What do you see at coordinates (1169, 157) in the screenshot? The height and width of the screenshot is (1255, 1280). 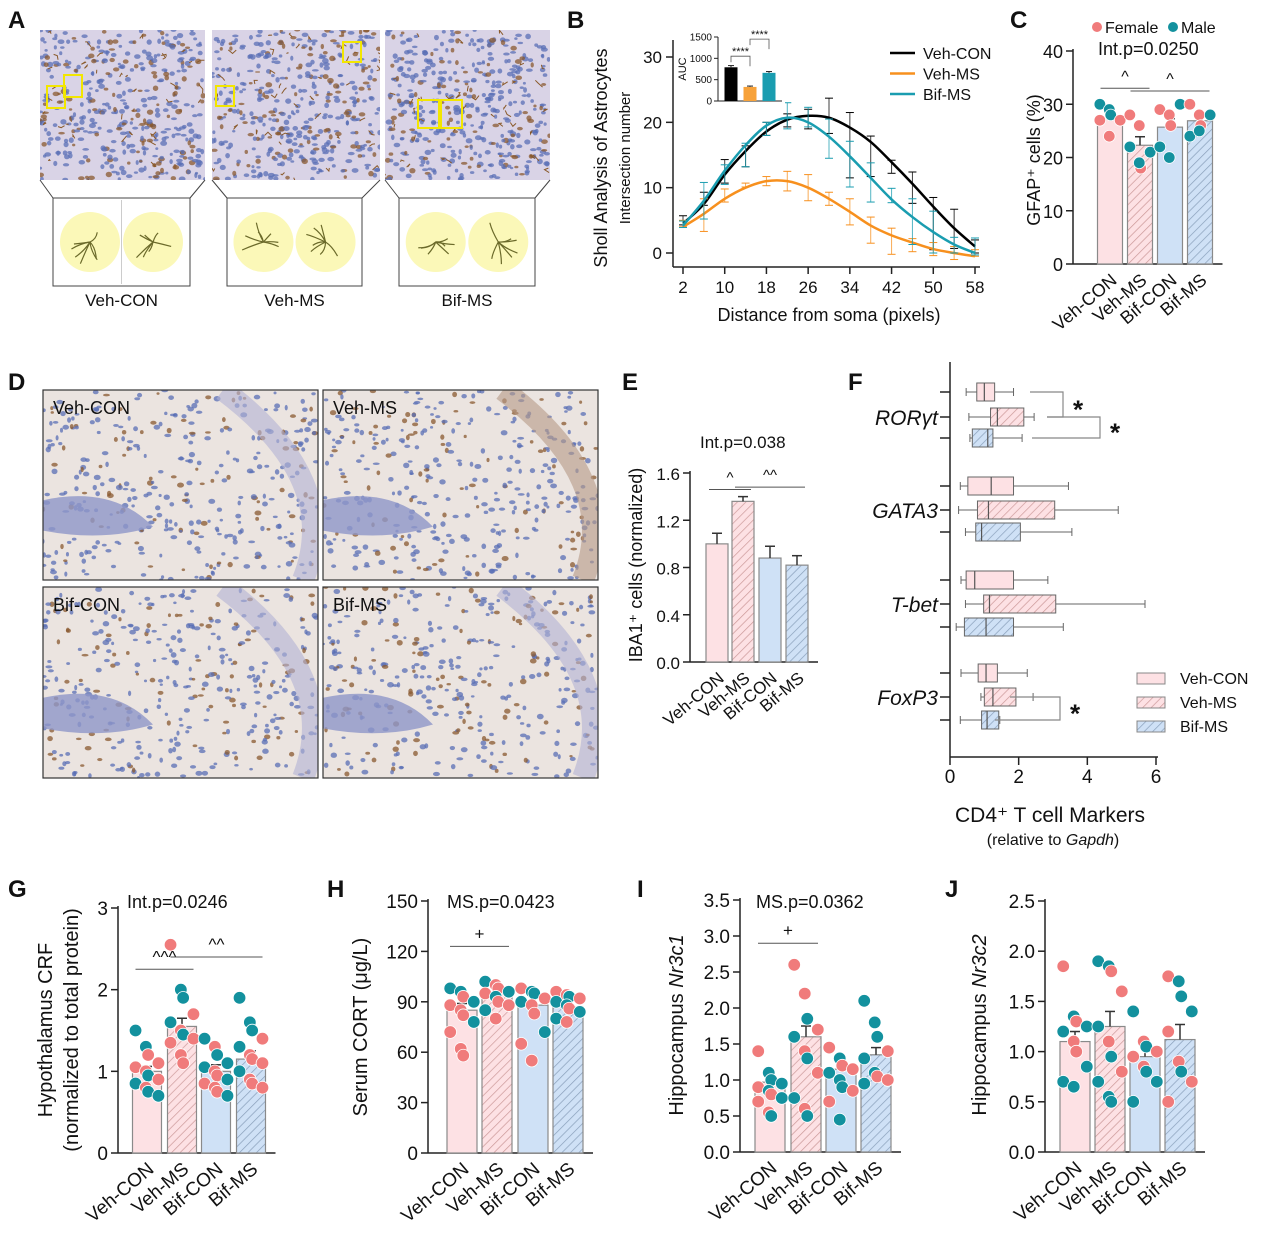 I see `male-data-point` at bounding box center [1169, 157].